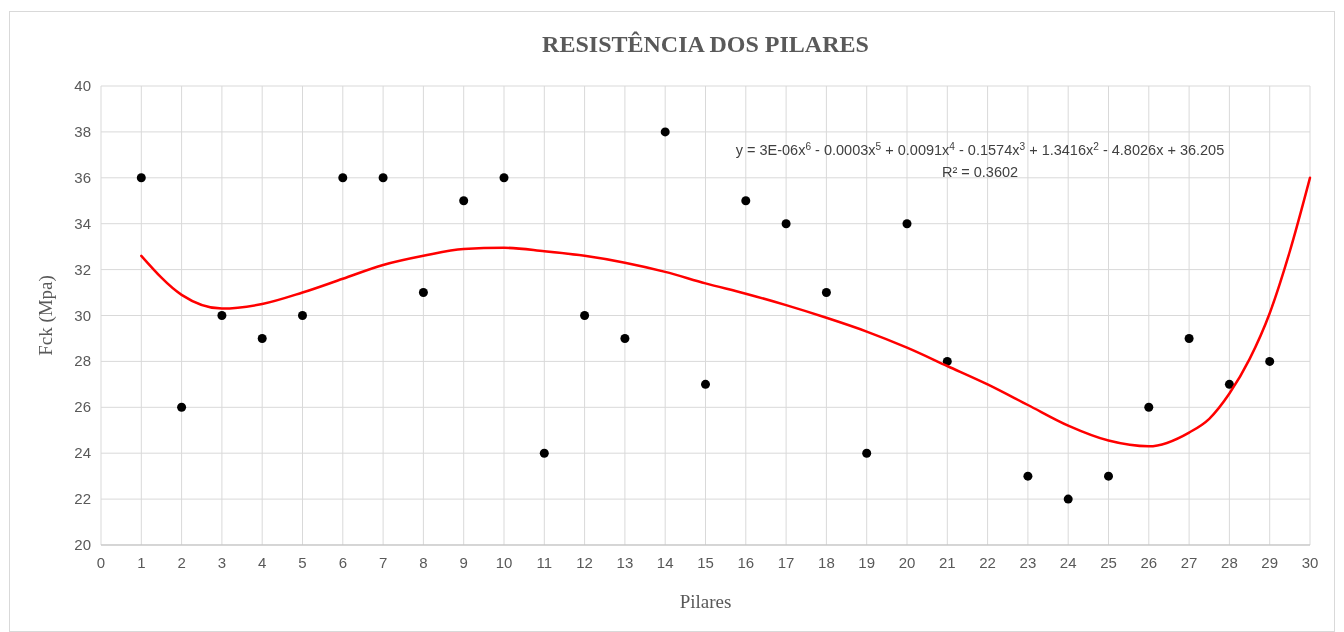 This screenshot has width=1344, height=632. Describe the element at coordinates (786, 562) in the screenshot. I see `x-tick-label: 17` at that location.